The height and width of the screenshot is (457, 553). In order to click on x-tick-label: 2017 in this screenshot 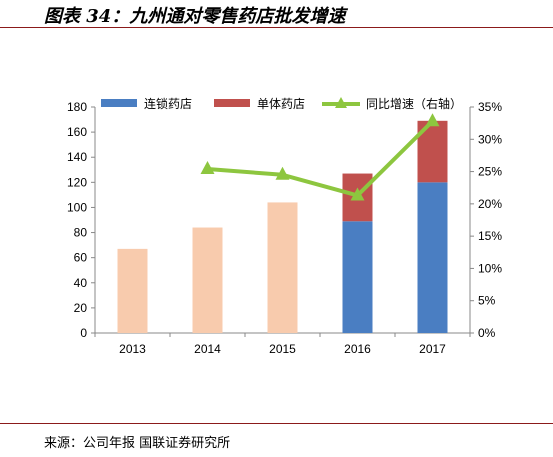, I will do `click(432, 349)`.